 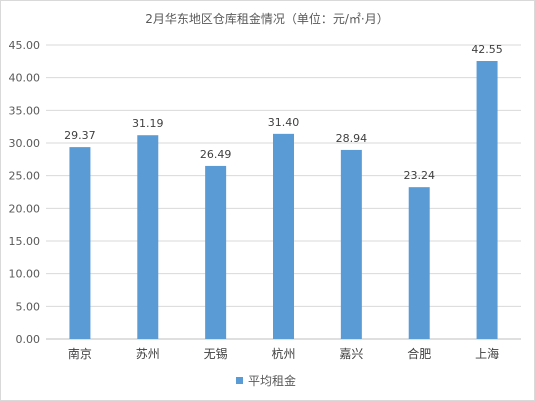 I want to click on legend: 平均租金, so click(x=266, y=380).